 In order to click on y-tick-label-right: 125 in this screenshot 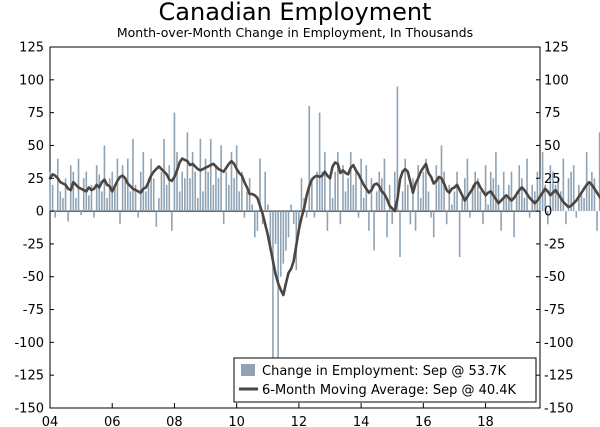, I will do `click(556, 48)`.